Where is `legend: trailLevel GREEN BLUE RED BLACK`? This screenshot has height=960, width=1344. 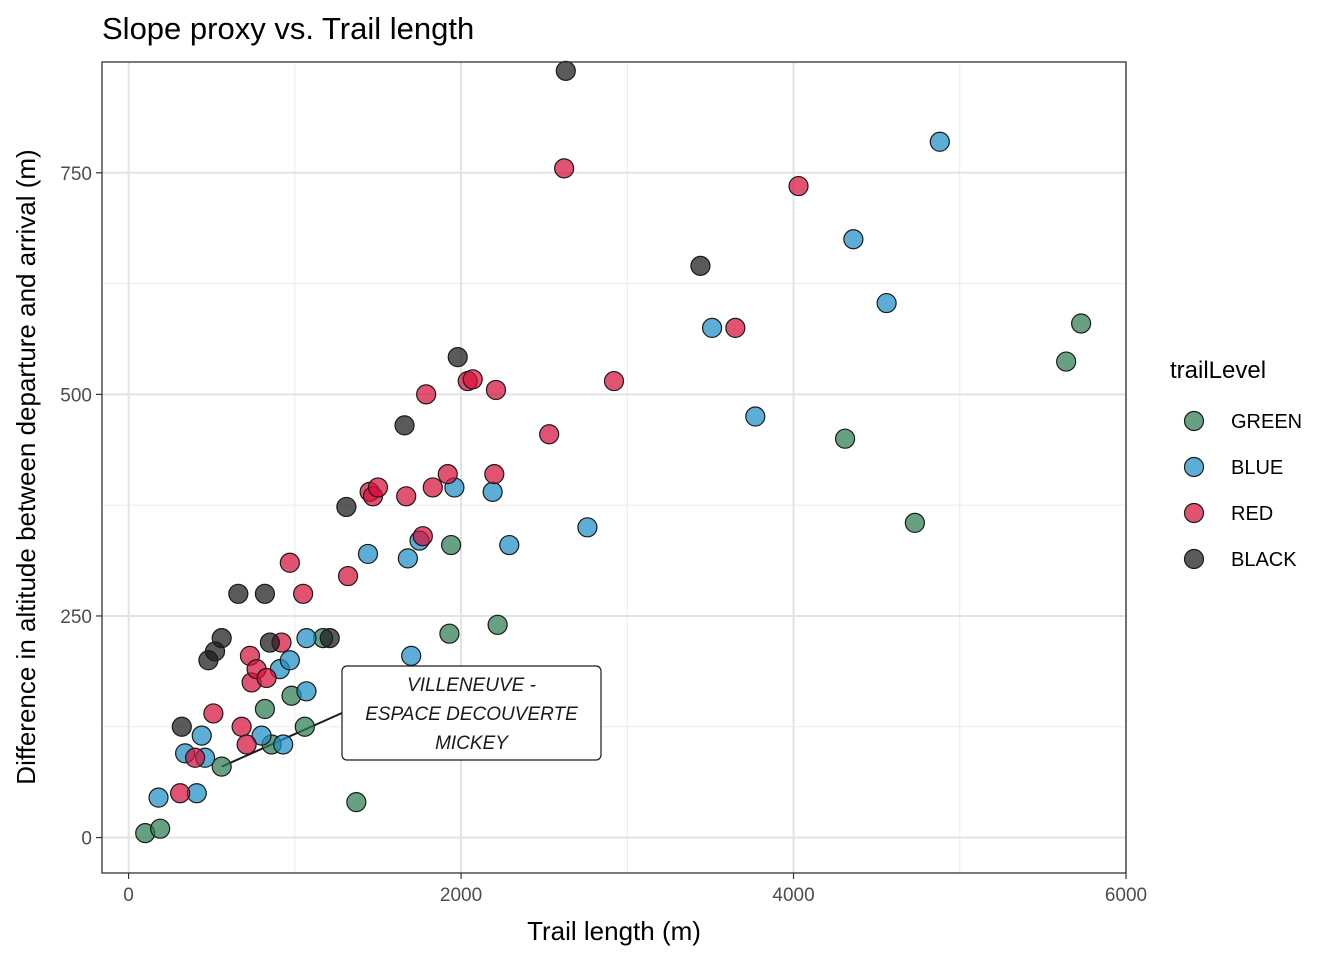
legend: trailLevel GREEN BLUE RED BLACK is located at coordinates (1236, 464).